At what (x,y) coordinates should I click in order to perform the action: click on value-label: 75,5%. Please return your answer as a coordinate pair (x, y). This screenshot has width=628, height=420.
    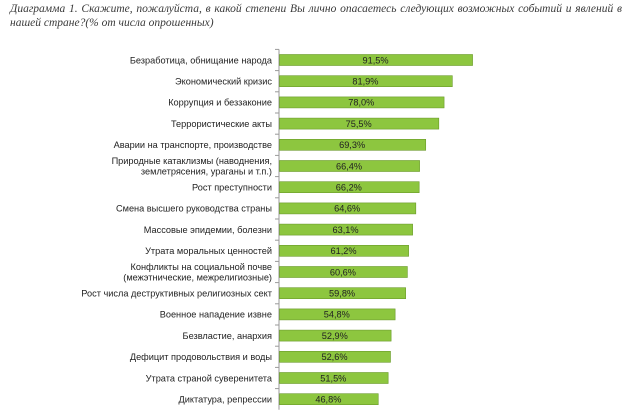
    Looking at the image, I should click on (359, 124).